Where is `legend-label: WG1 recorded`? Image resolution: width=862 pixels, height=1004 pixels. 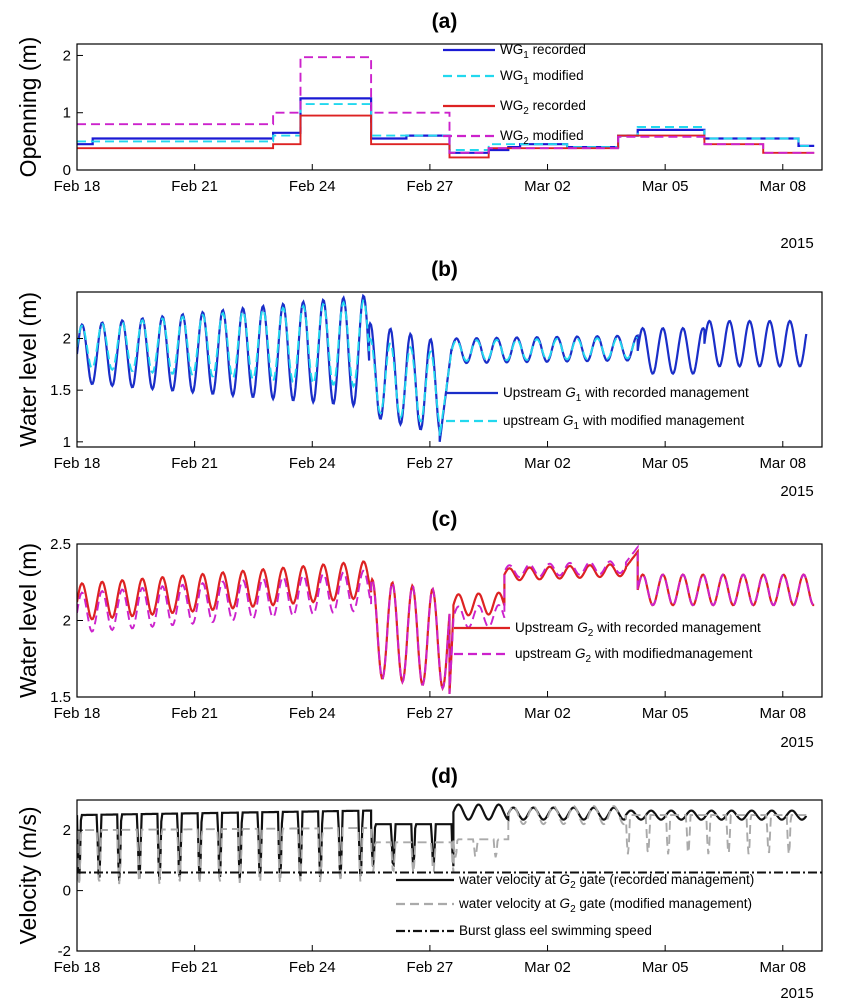 legend-label: WG1 recorded is located at coordinates (543, 51).